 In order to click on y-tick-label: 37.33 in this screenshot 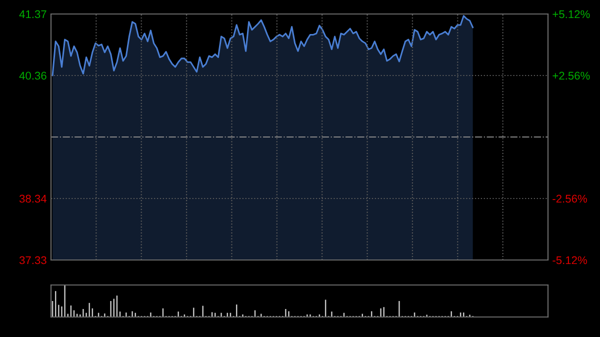, I will do `click(32, 260)`.